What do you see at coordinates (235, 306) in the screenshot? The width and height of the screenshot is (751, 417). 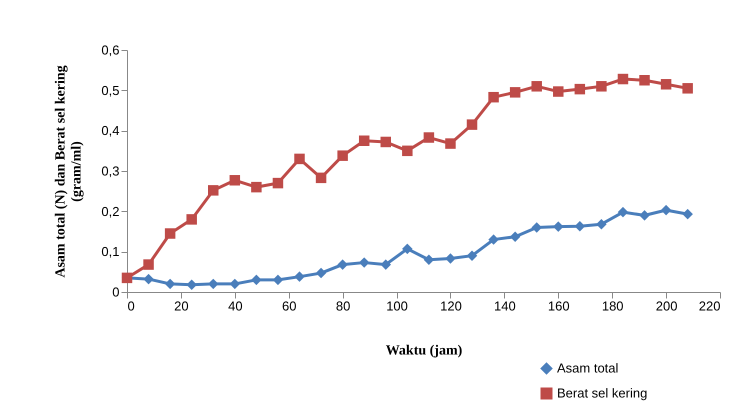 I see `x-tick-label: 40` at bounding box center [235, 306].